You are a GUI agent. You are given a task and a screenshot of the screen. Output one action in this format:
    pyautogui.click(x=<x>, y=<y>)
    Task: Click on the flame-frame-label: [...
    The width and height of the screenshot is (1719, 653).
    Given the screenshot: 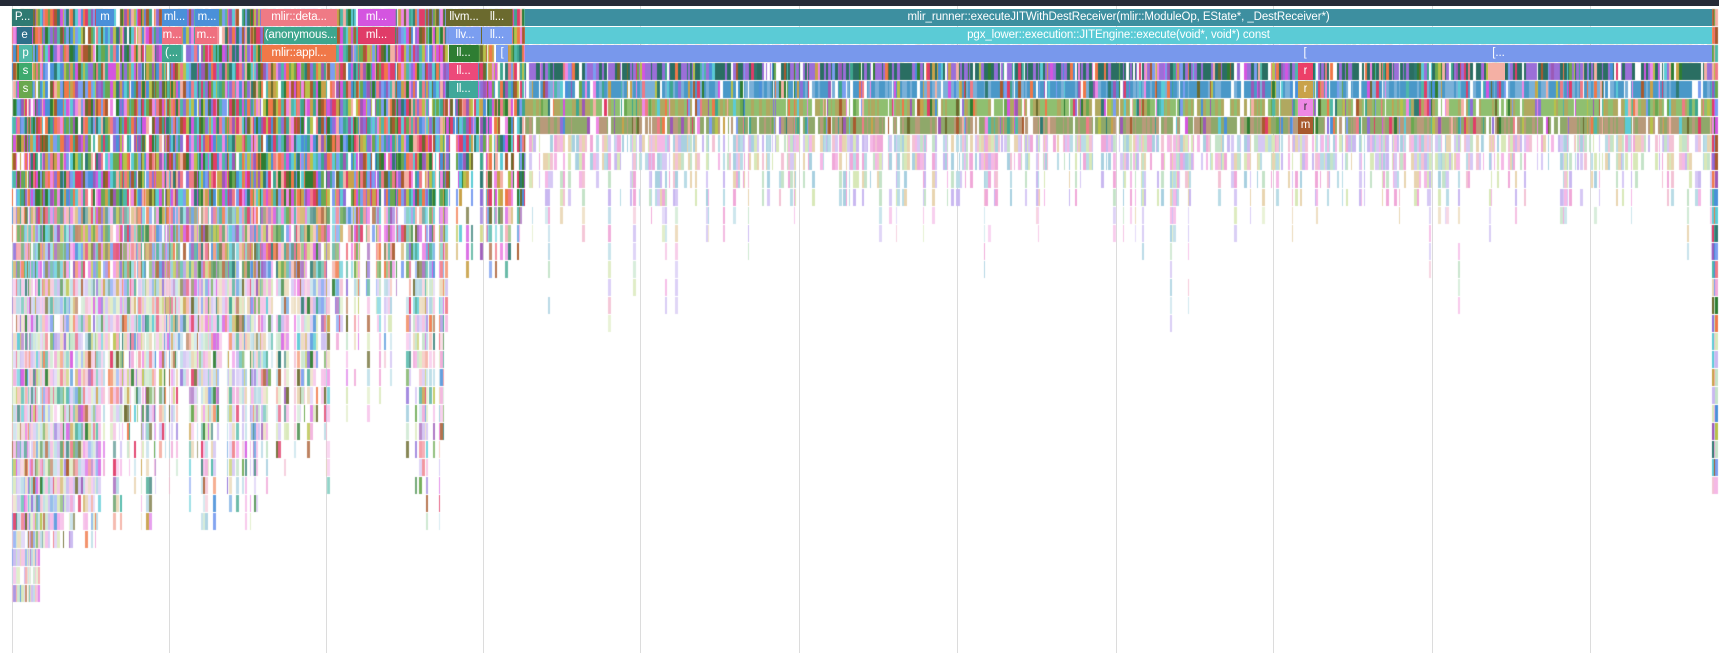 What is the action you would take?
    pyautogui.click(x=1498, y=53)
    